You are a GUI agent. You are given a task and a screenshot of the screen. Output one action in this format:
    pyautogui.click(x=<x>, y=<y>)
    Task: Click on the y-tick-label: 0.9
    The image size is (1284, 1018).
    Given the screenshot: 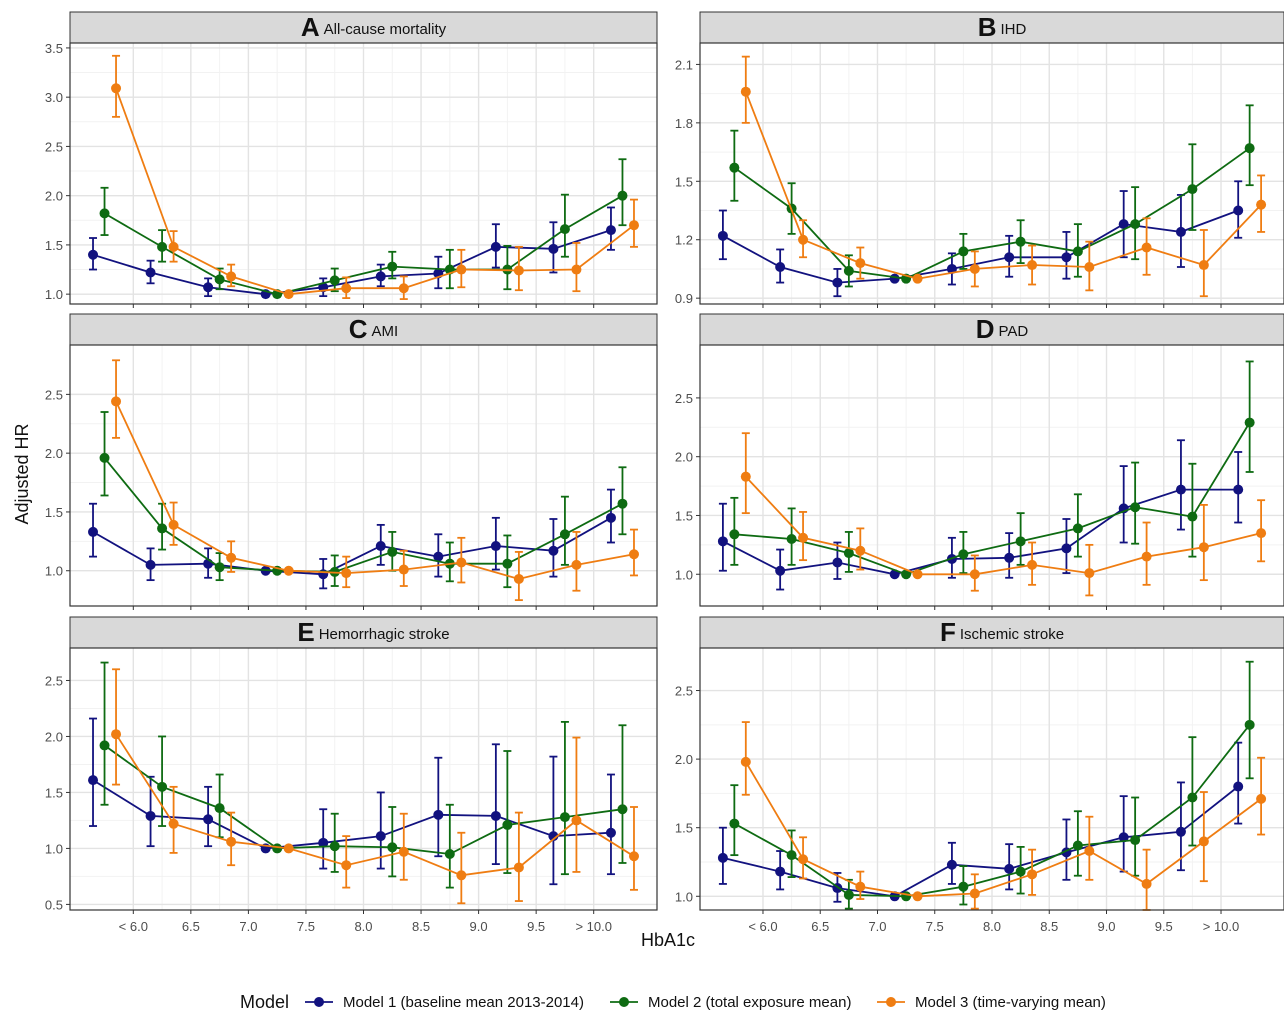 What is the action you would take?
    pyautogui.click(x=684, y=298)
    